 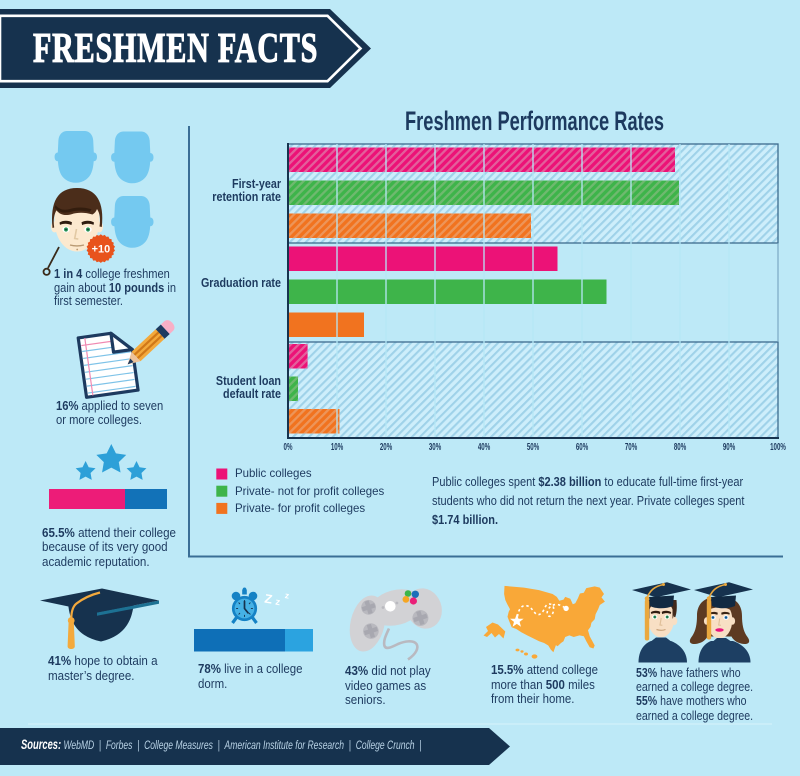 I want to click on svg-text: +10, so click(x=101, y=249).